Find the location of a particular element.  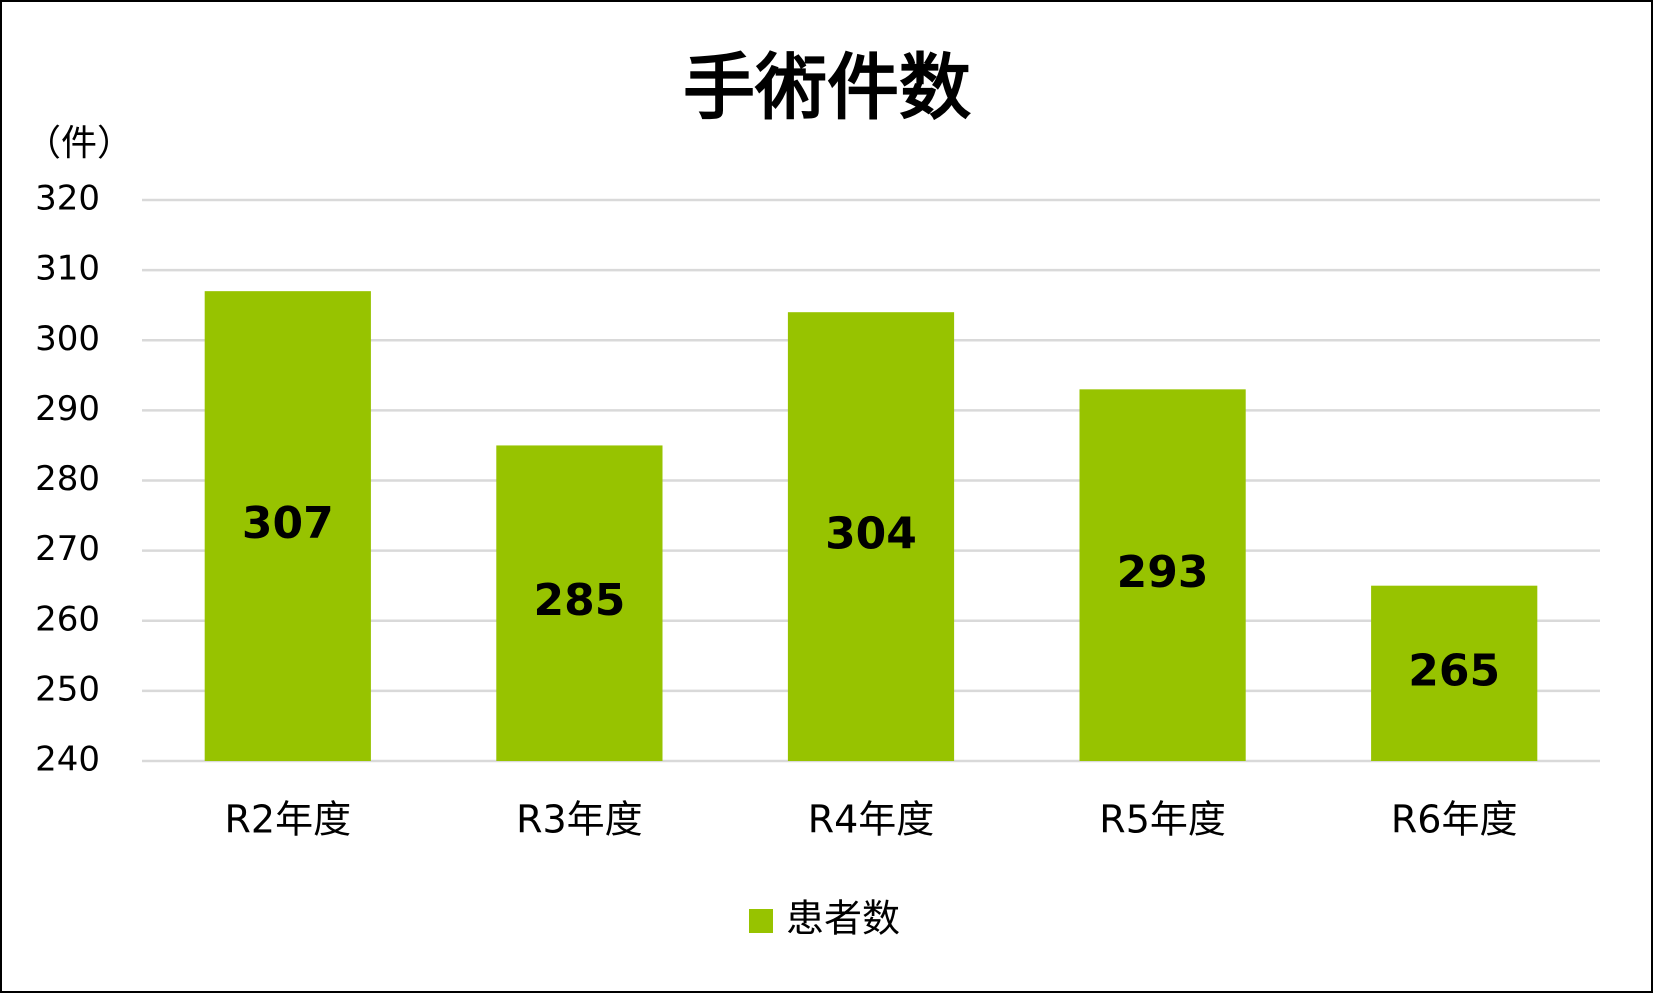

x-tick-label: R5年度 is located at coordinates (1162, 820).